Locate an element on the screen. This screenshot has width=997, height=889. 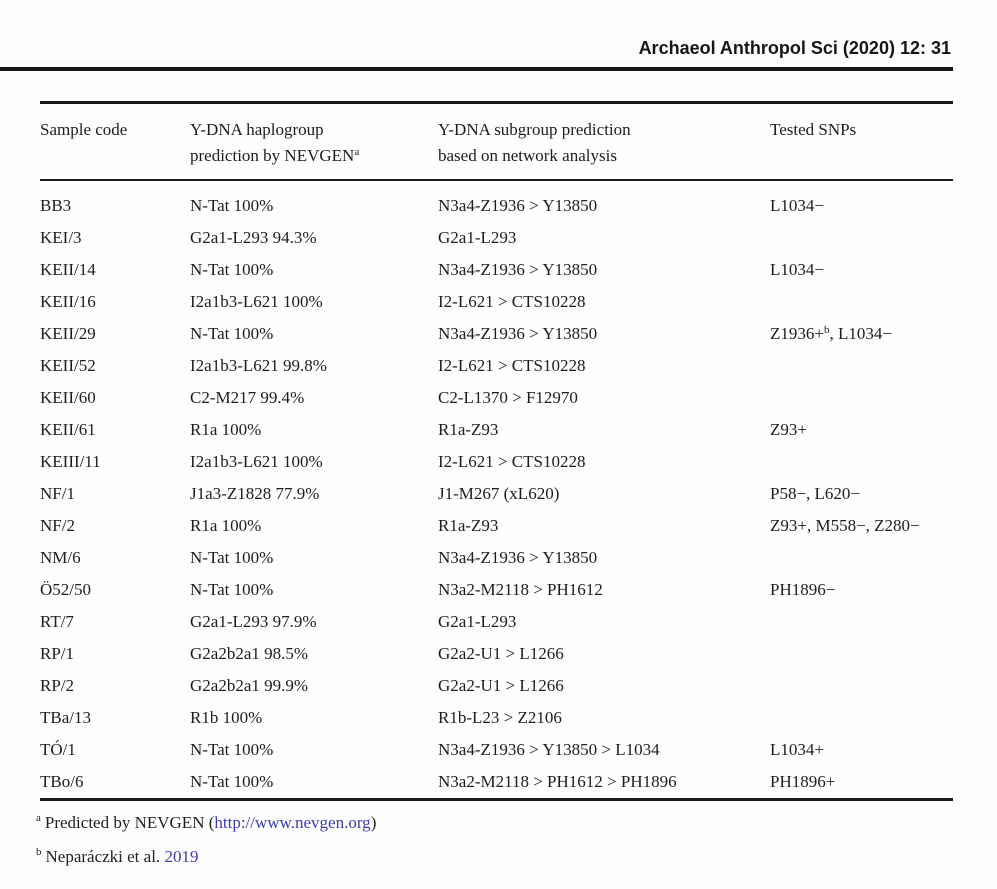
cell-tested-snps: Z93+, M558−, Z280− is located at coordinates (845, 525).